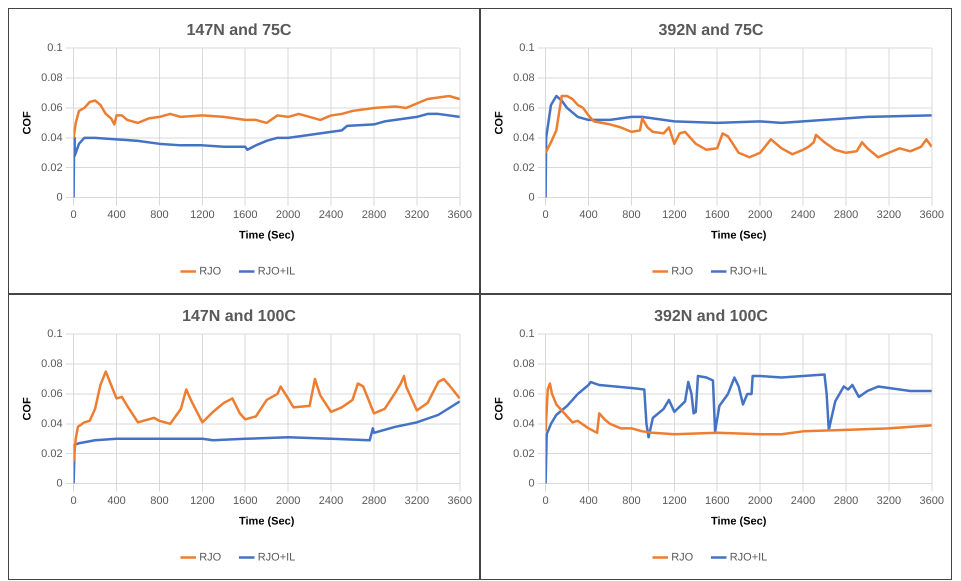 This screenshot has width=961, height=581. I want to click on chart-title: 392N and 75C, so click(711, 31).